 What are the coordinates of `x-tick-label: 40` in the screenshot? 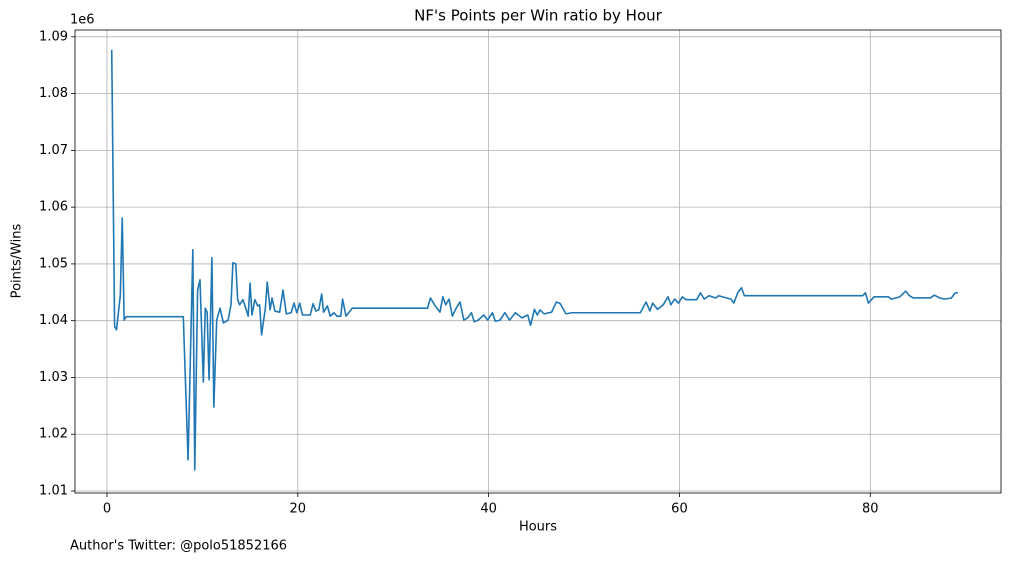 It's located at (488, 509).